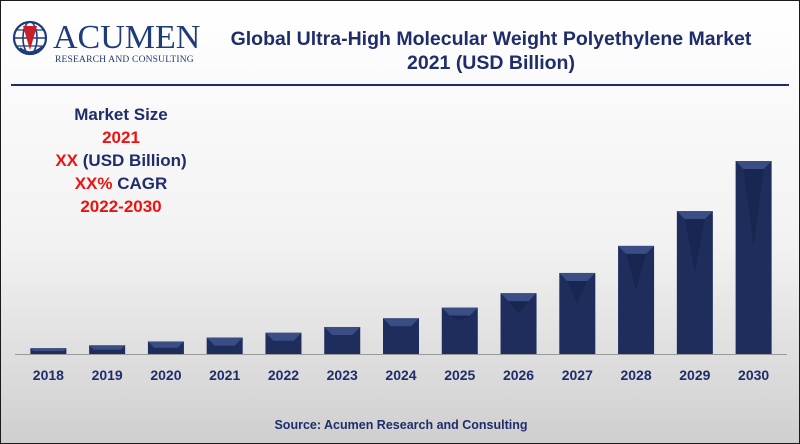  Describe the element at coordinates (635, 375) in the screenshot. I see `x-tick-label: 2028` at that location.